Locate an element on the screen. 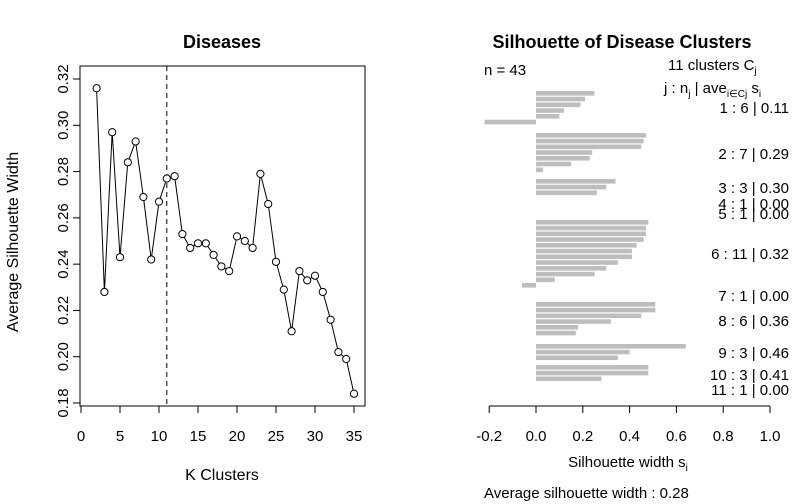 This screenshot has height=504, width=811. left-x-label: K Clusters is located at coordinates (222, 475).